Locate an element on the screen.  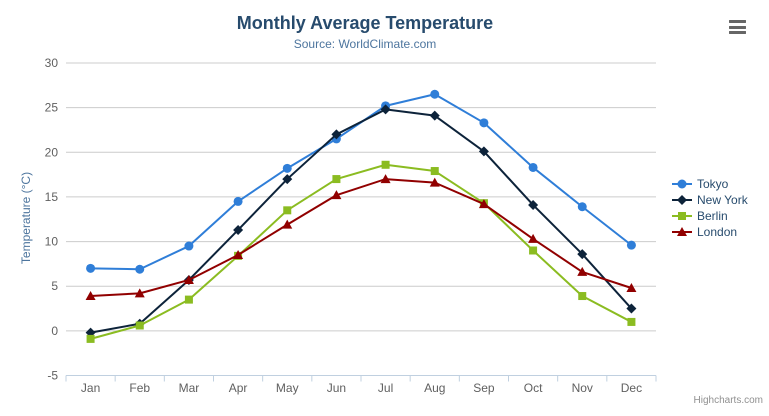
data-point-london-Dec is located at coordinates (631, 287).